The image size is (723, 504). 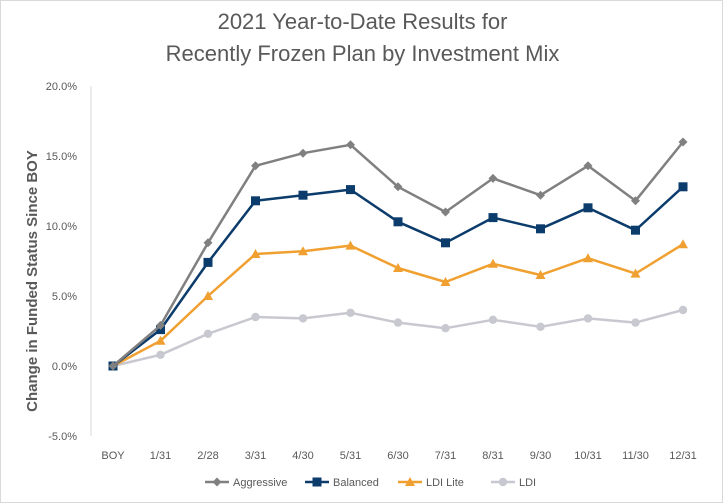 What do you see at coordinates (397, 456) in the screenshot?
I see `x-tick-label: 6/30` at bounding box center [397, 456].